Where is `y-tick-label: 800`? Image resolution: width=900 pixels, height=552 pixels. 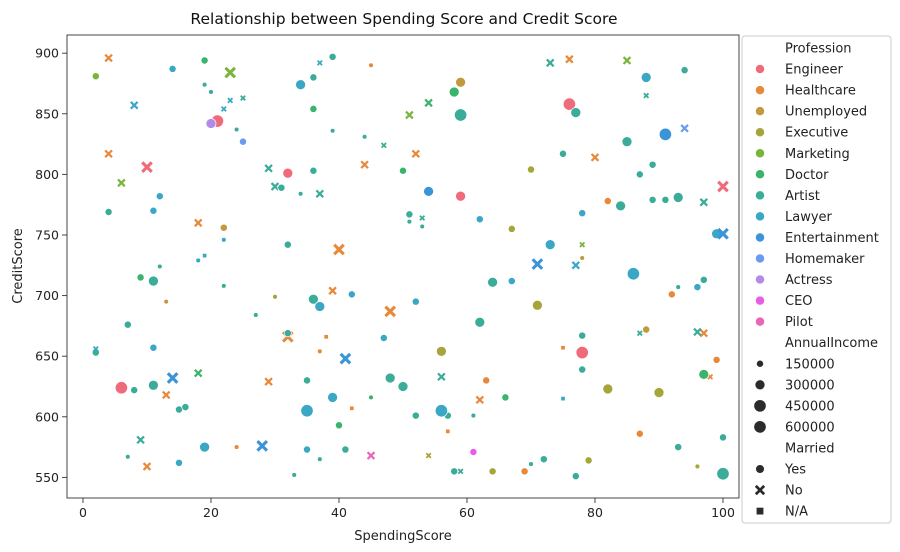 y-tick-label: 800 is located at coordinates (47, 174).